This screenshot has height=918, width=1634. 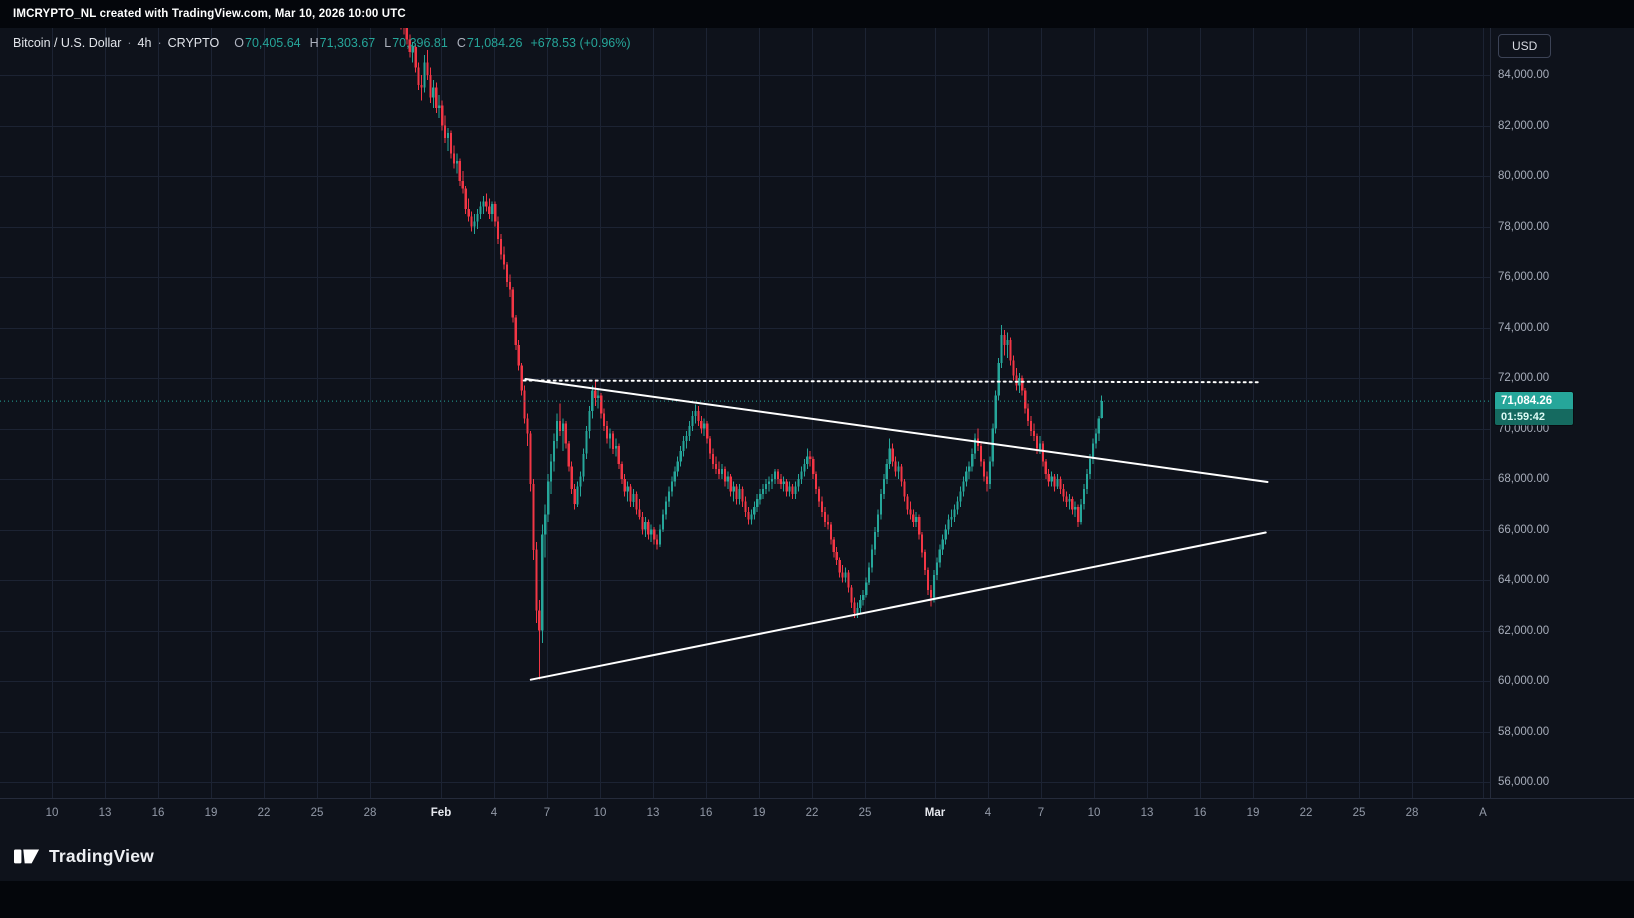 I want to click on bar-countdown: 01:59:42, so click(x=1534, y=417).